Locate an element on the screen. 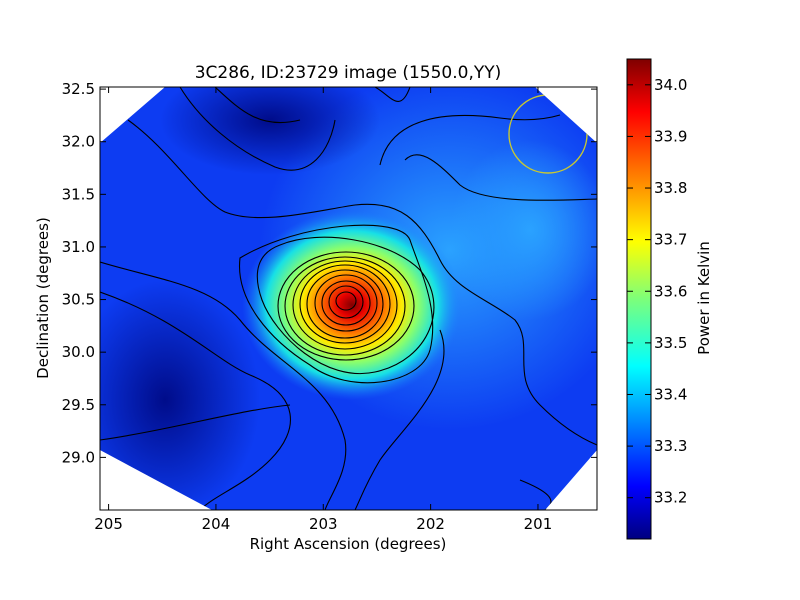 This screenshot has width=800, height=600. x-tick-label: 202 is located at coordinates (430, 524).